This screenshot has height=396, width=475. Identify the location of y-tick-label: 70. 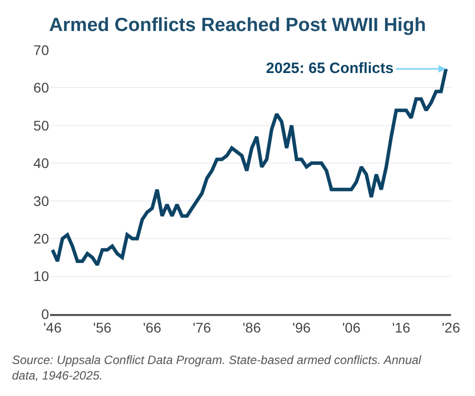
(41, 50).